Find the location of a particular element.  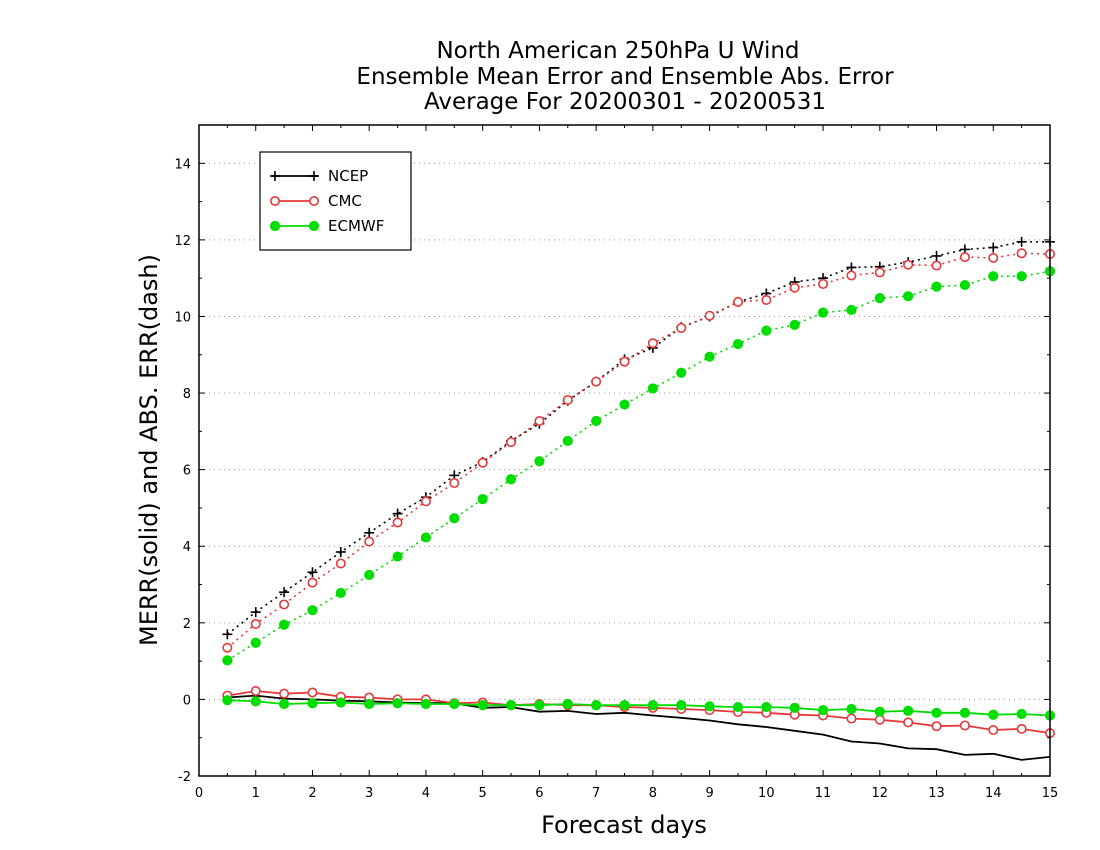

x-tick-label: 13 is located at coordinates (936, 793).